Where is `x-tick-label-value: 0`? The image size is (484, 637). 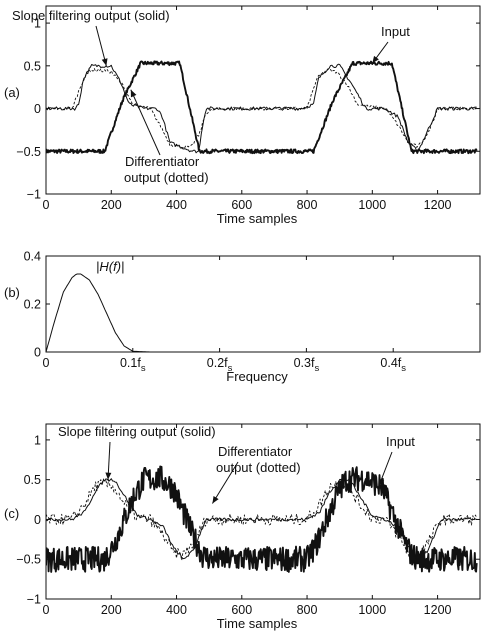
x-tick-label-value: 0 is located at coordinates (46, 363).